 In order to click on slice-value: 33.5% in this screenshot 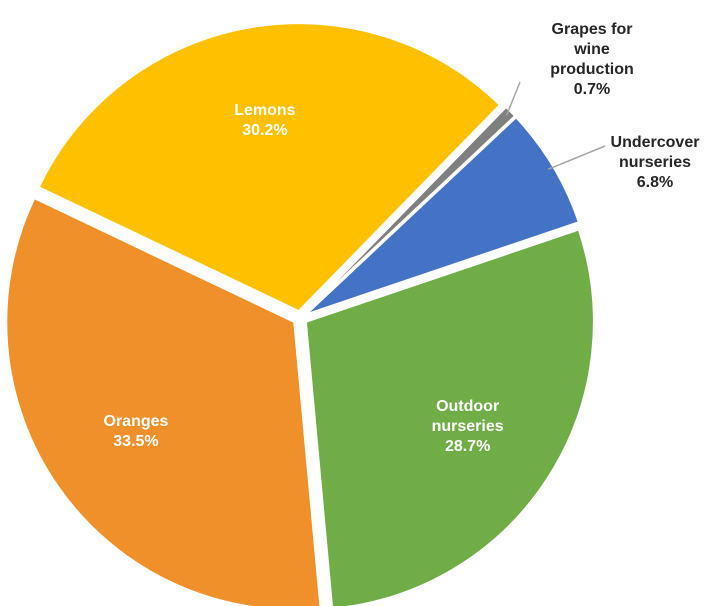, I will do `click(136, 442)`.